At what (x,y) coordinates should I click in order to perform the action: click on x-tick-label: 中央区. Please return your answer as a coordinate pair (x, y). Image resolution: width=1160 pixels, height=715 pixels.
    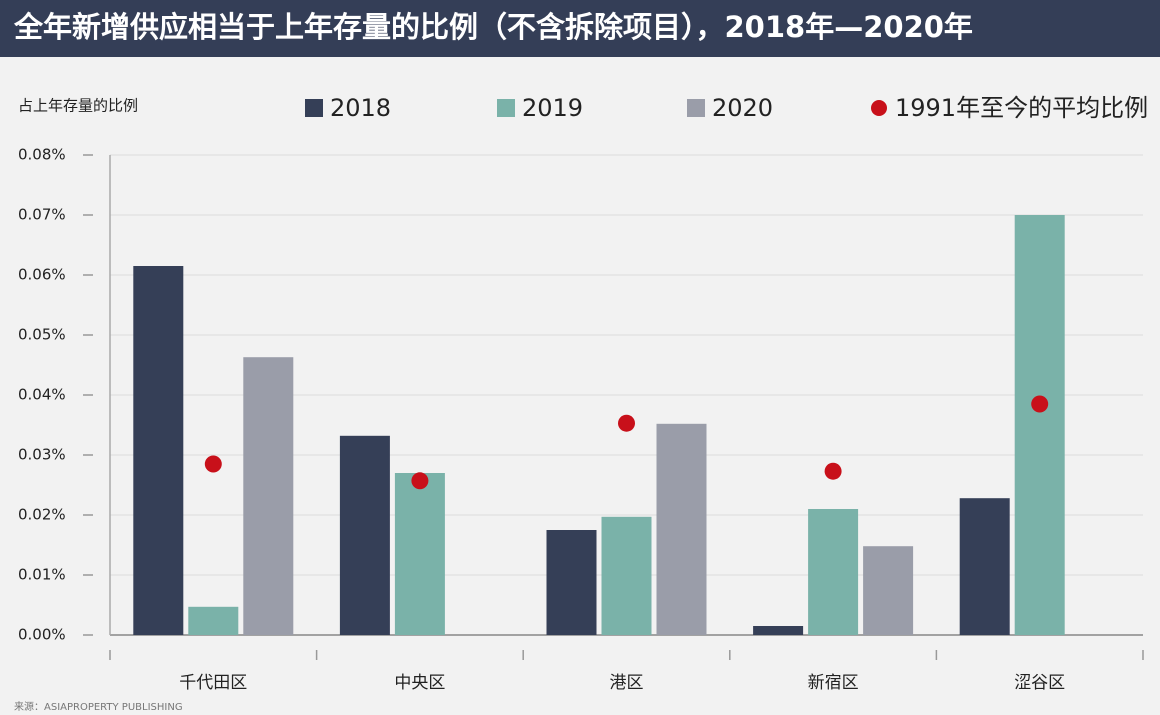
    Looking at the image, I should click on (419, 683).